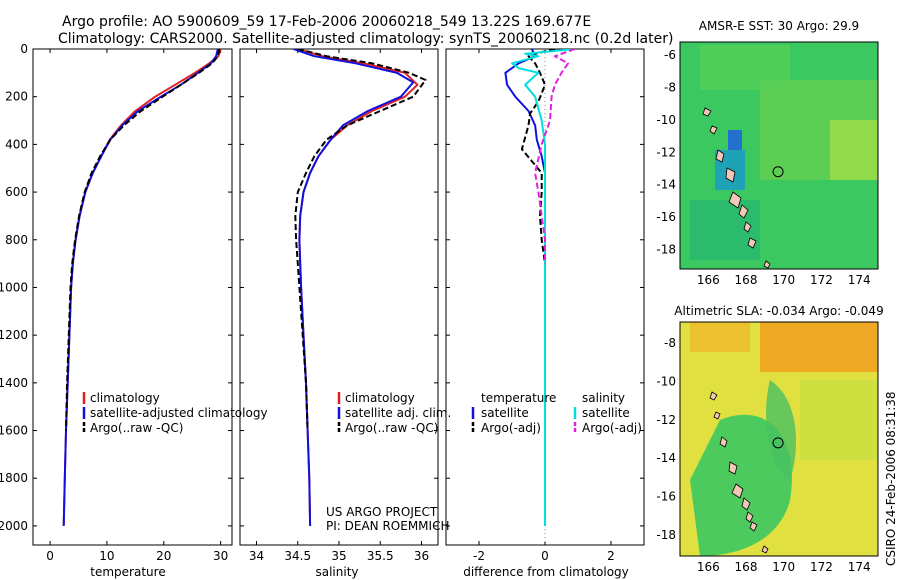 Image resolution: width=900 pixels, height=580 pixels. What do you see at coordinates (611, 556) in the screenshot?
I see `x-tick-label: 2` at bounding box center [611, 556].